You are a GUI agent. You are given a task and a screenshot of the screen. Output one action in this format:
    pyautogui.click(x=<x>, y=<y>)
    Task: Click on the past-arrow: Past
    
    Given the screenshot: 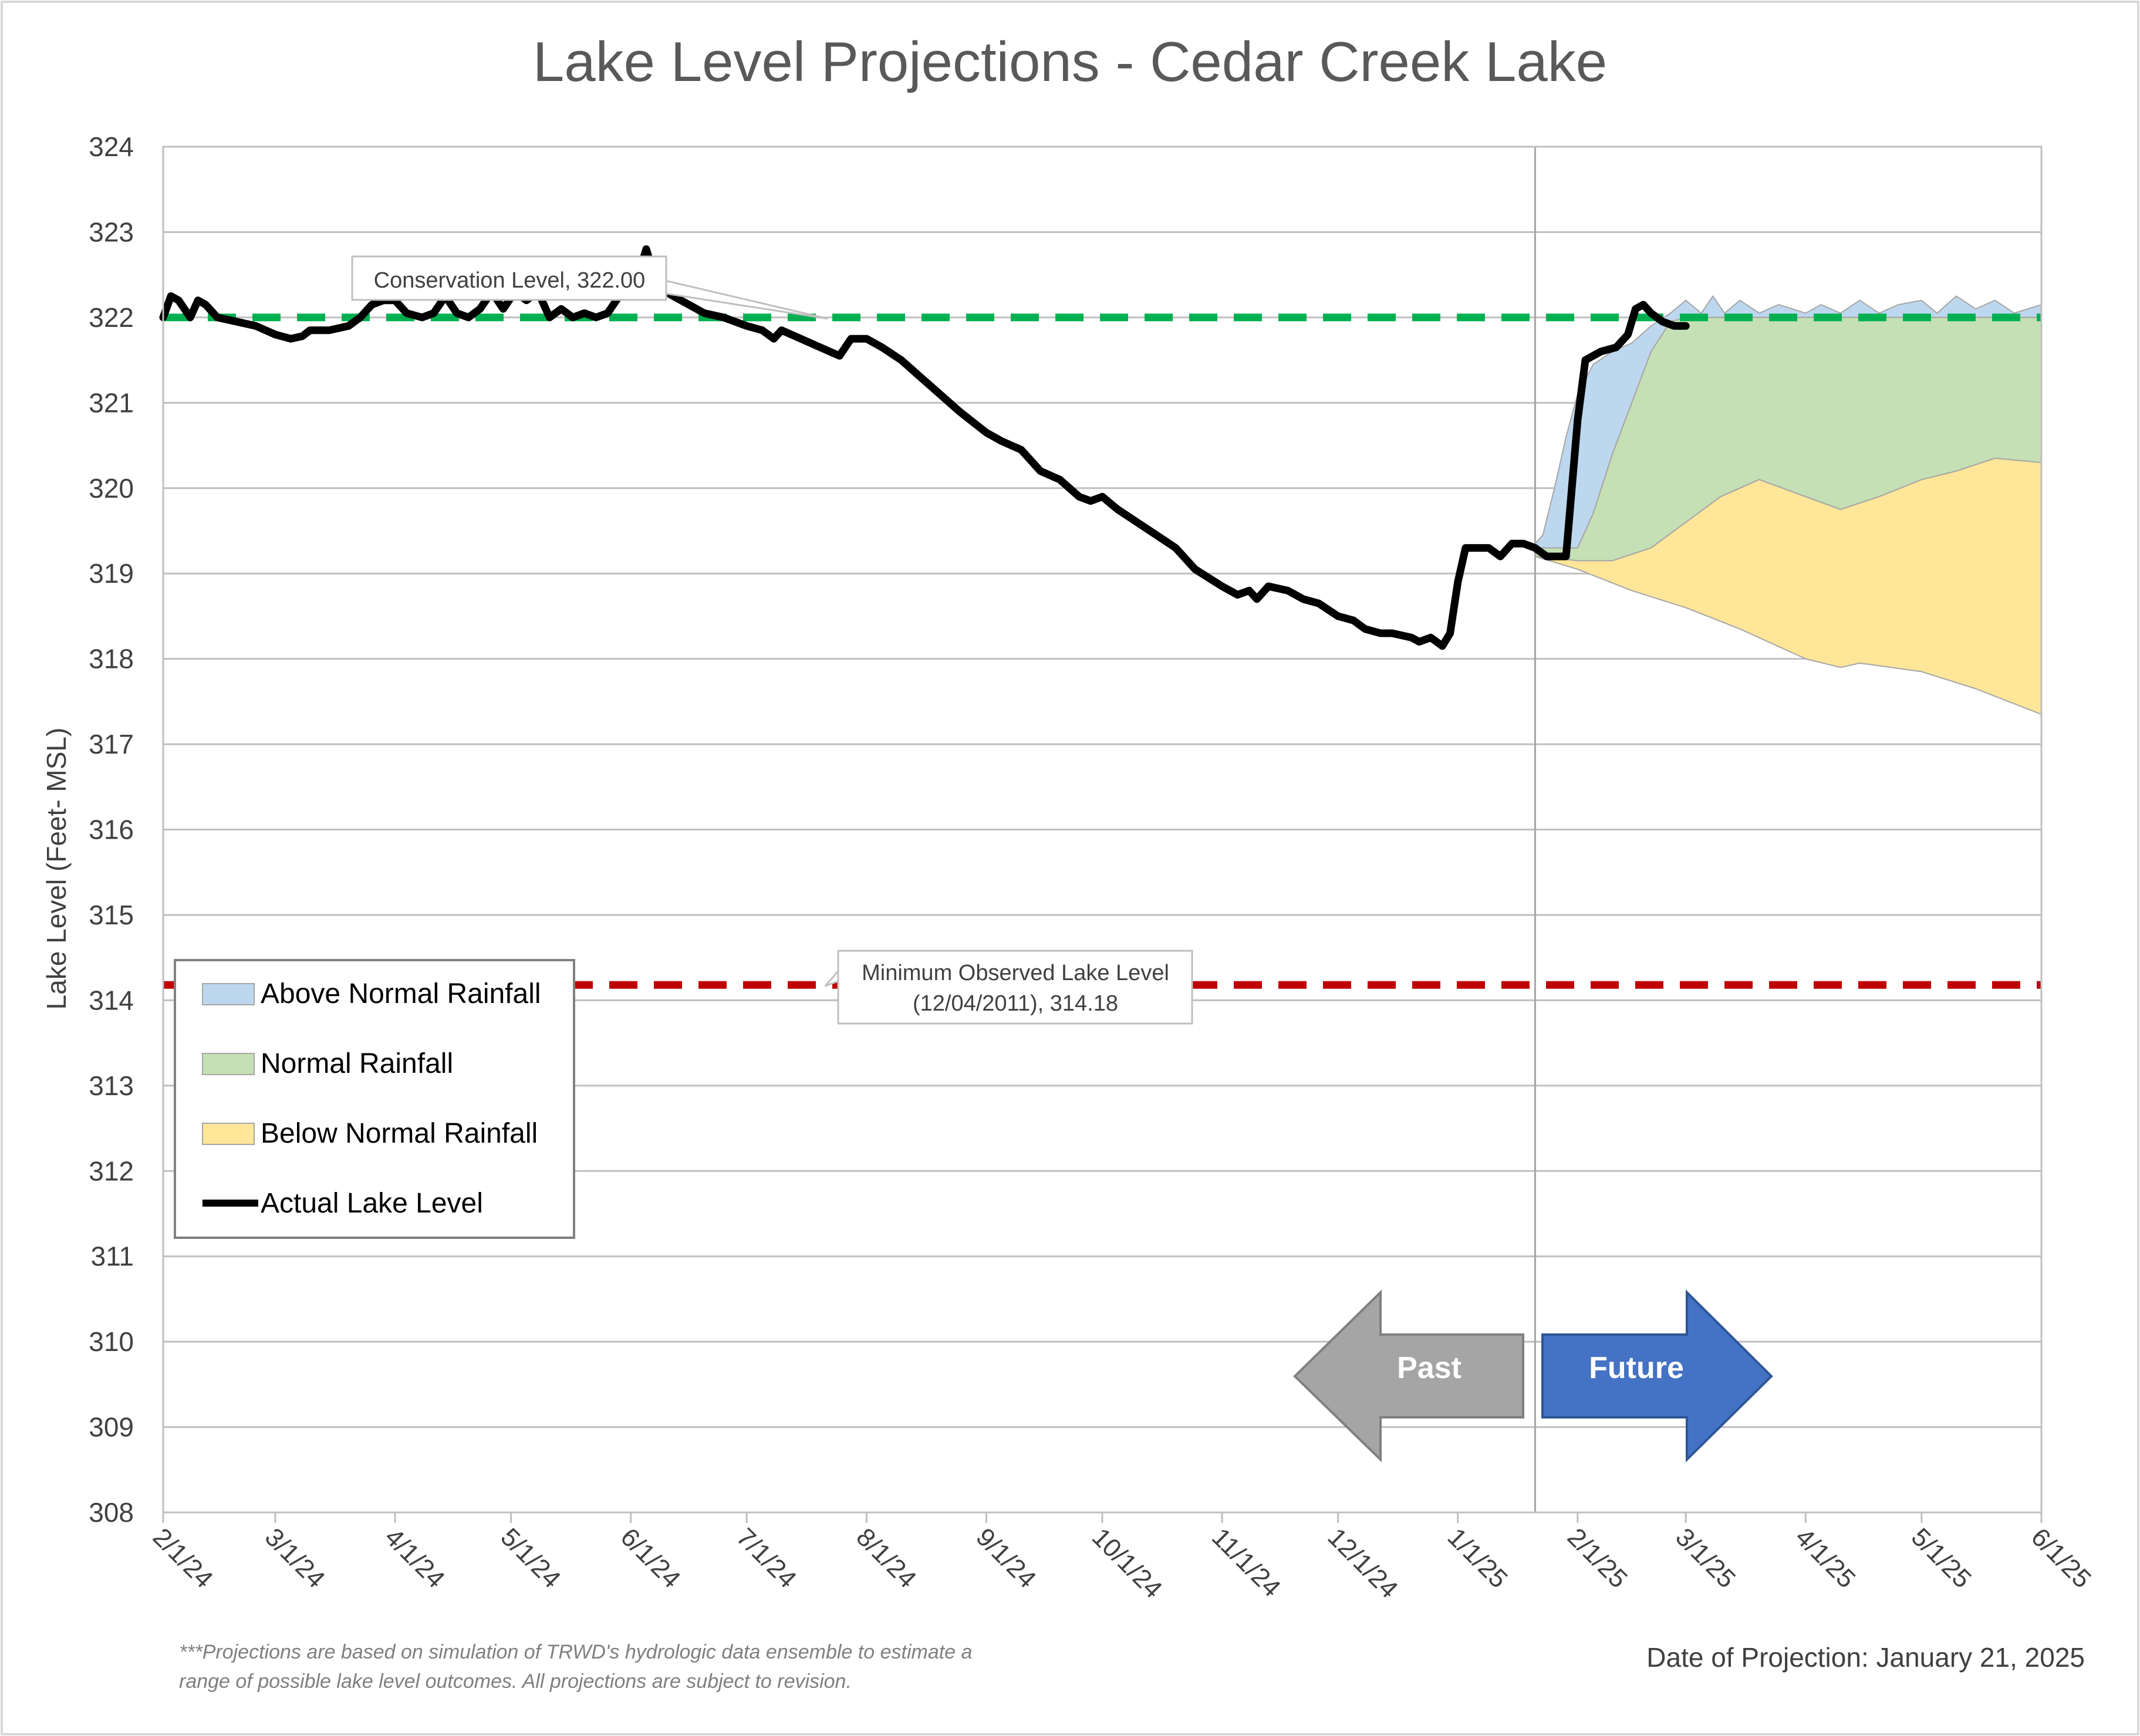 What is the action you would take?
    pyautogui.click(x=1408, y=1376)
    